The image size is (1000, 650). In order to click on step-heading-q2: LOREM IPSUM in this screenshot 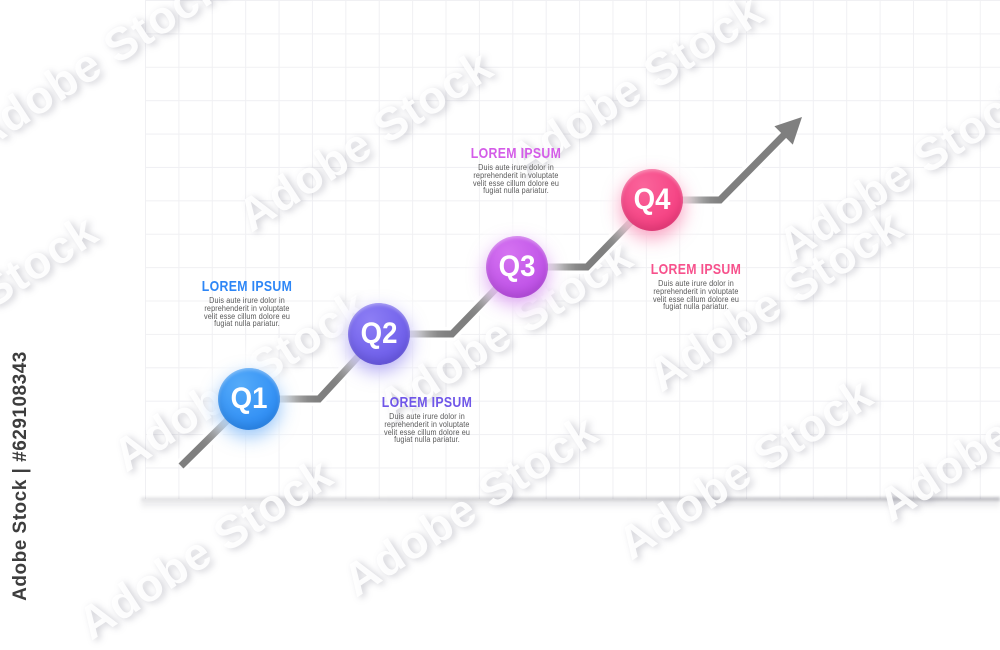, I will do `click(427, 402)`.